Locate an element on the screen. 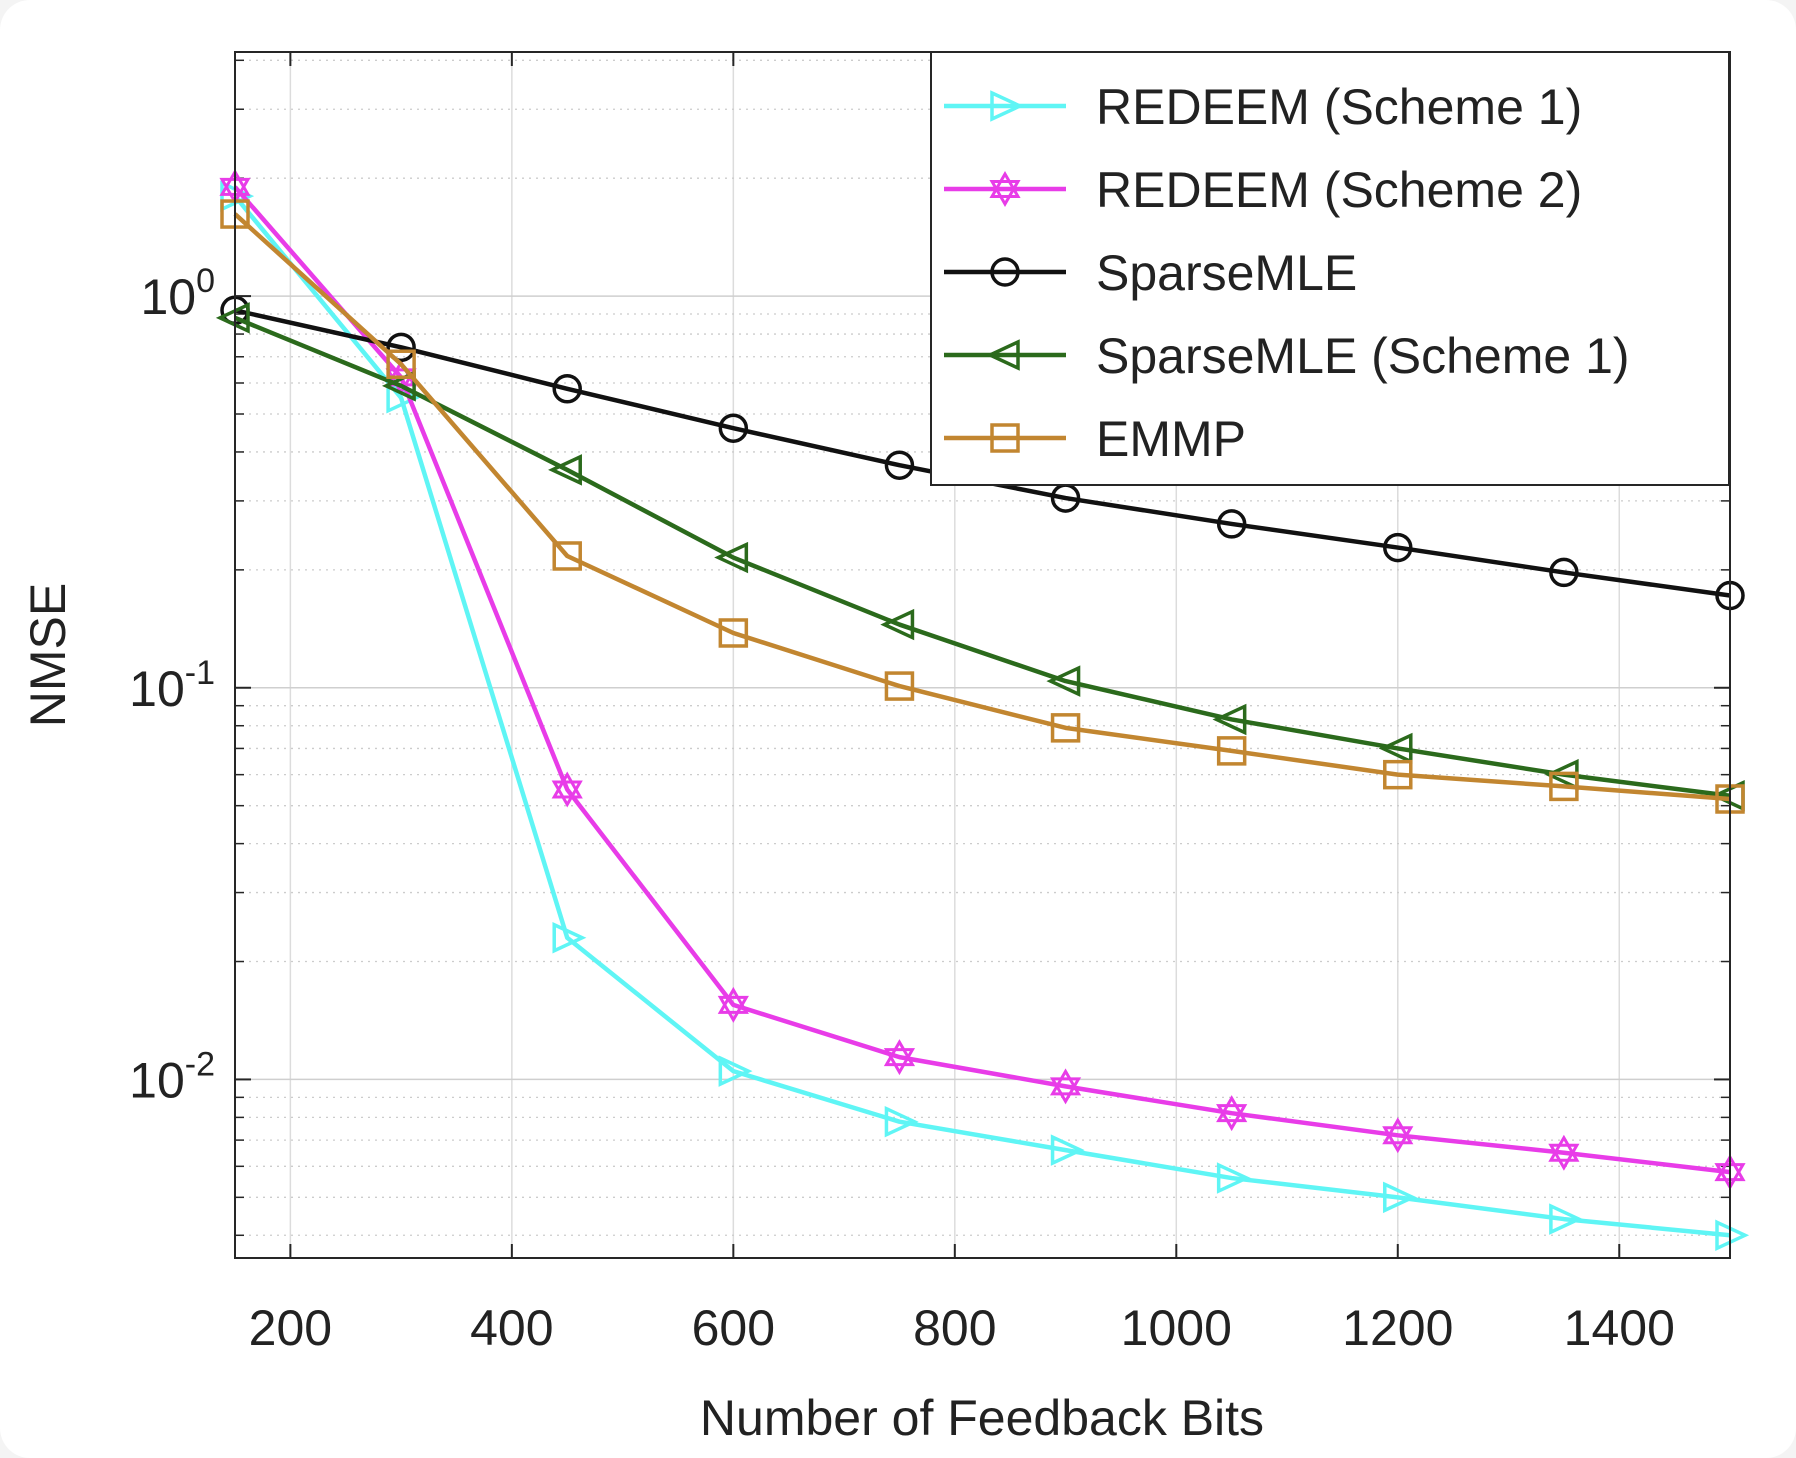  x-tick-label: 1400 is located at coordinates (1619, 1328).